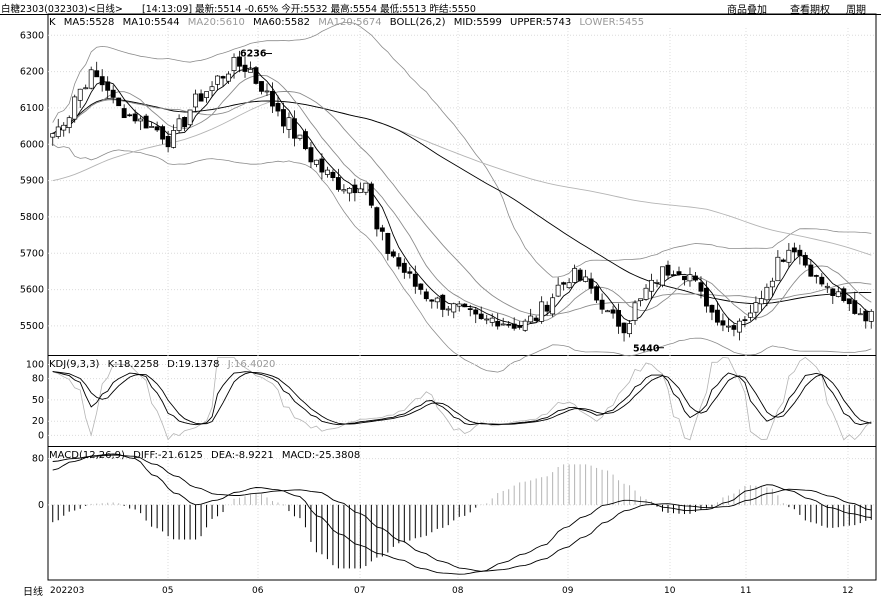 The image size is (881, 598). I want to click on kdj-tick-label: 80, so click(38, 379).